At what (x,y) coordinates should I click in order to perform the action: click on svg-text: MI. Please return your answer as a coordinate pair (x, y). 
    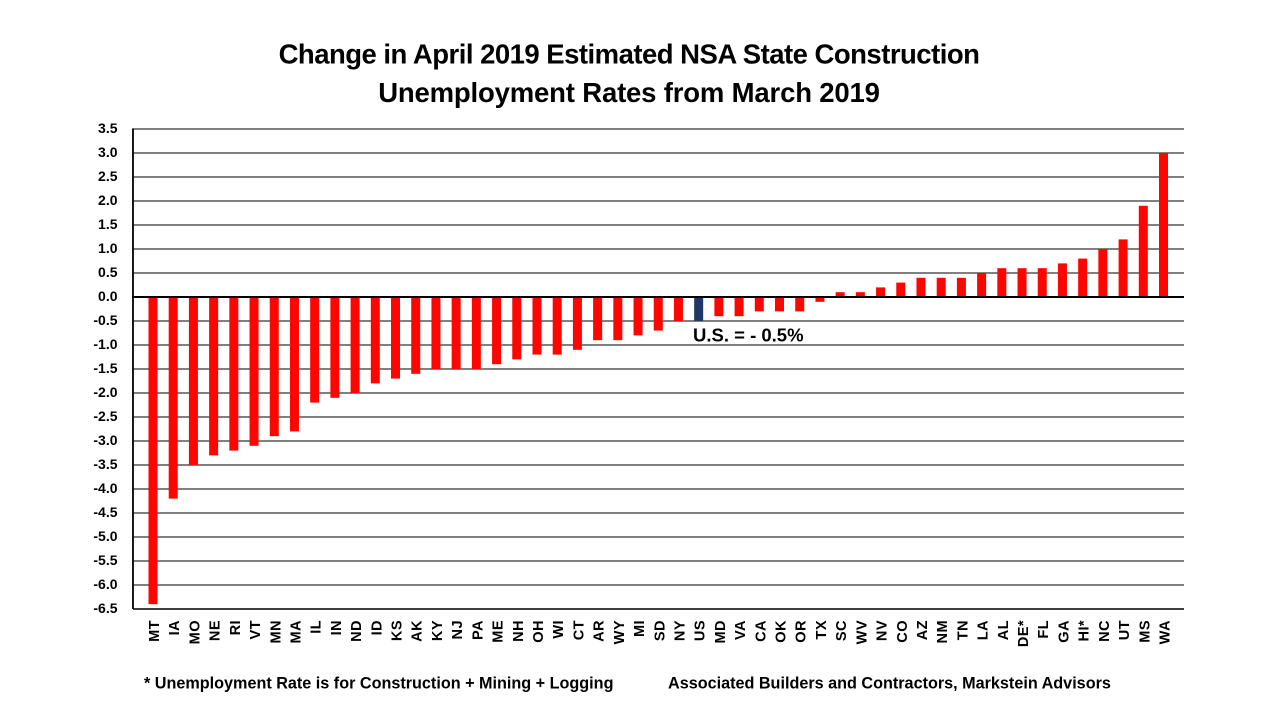
    Looking at the image, I should click on (640, 628).